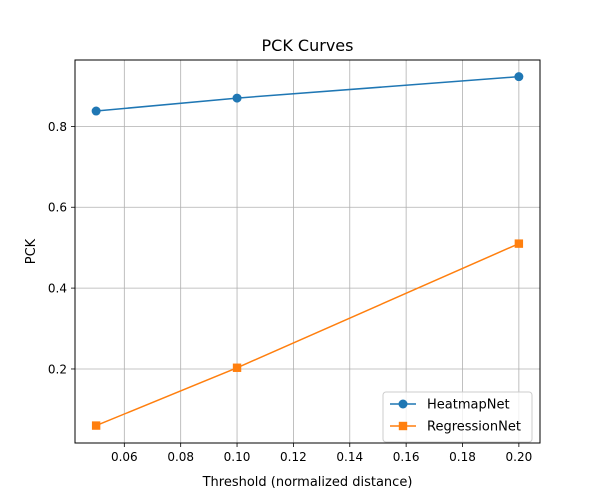 This screenshot has height=500, width=600. I want to click on legend-frame, so click(457, 417).